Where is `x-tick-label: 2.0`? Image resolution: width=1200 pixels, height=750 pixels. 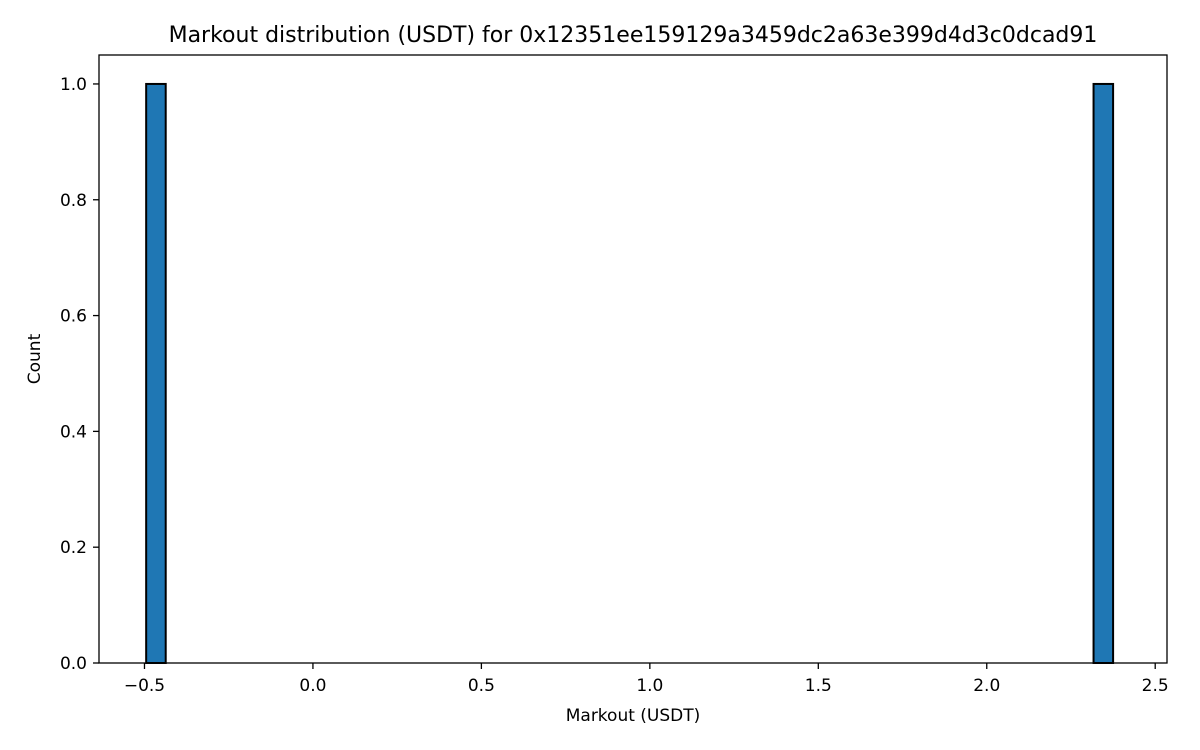
x-tick-label: 2.0 is located at coordinates (986, 686).